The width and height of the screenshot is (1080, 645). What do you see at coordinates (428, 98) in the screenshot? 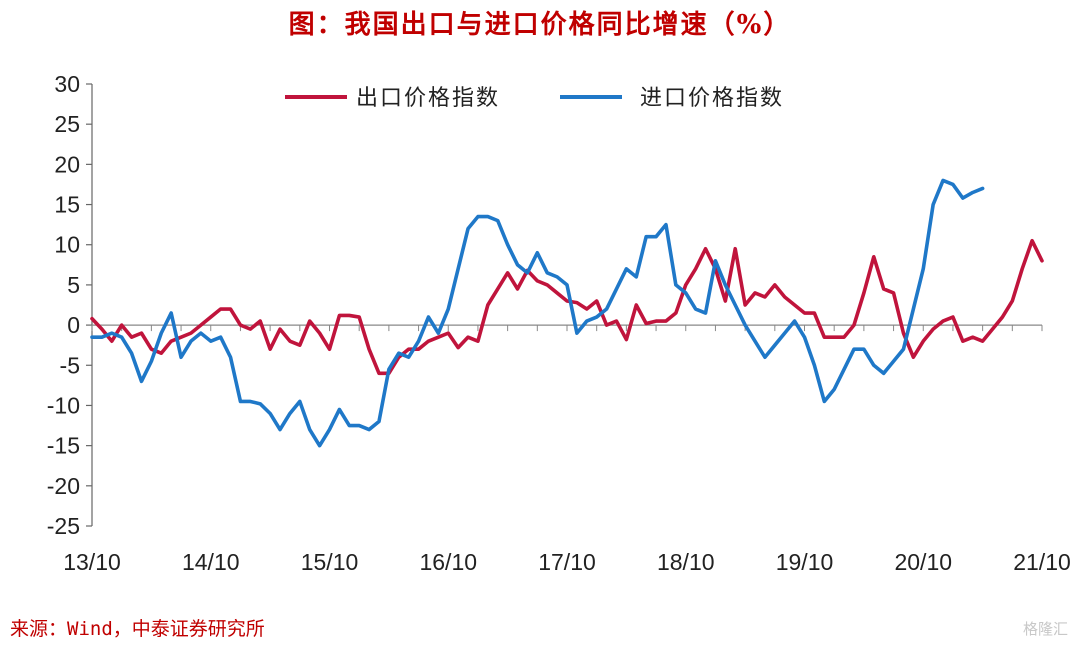
I see `legend-label: 出口价格指数` at bounding box center [428, 98].